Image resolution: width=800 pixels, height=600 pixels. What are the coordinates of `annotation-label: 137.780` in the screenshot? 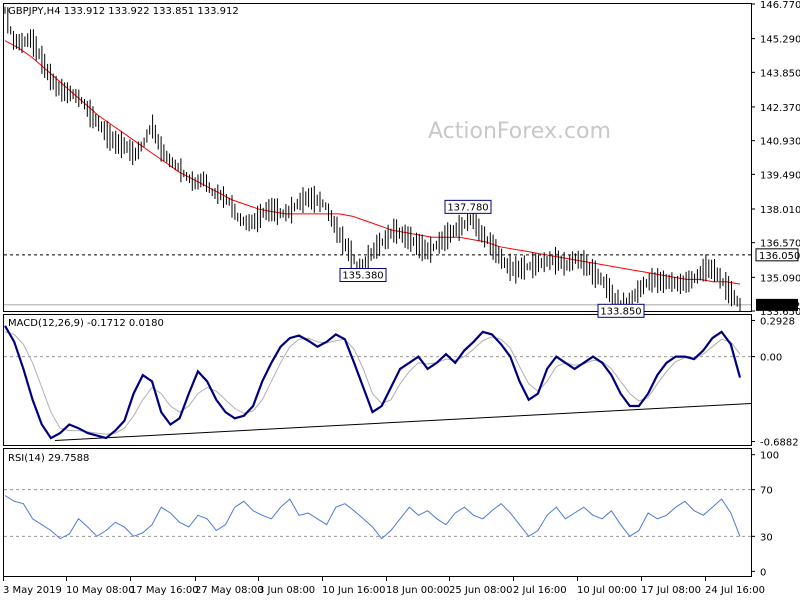 It's located at (467, 207).